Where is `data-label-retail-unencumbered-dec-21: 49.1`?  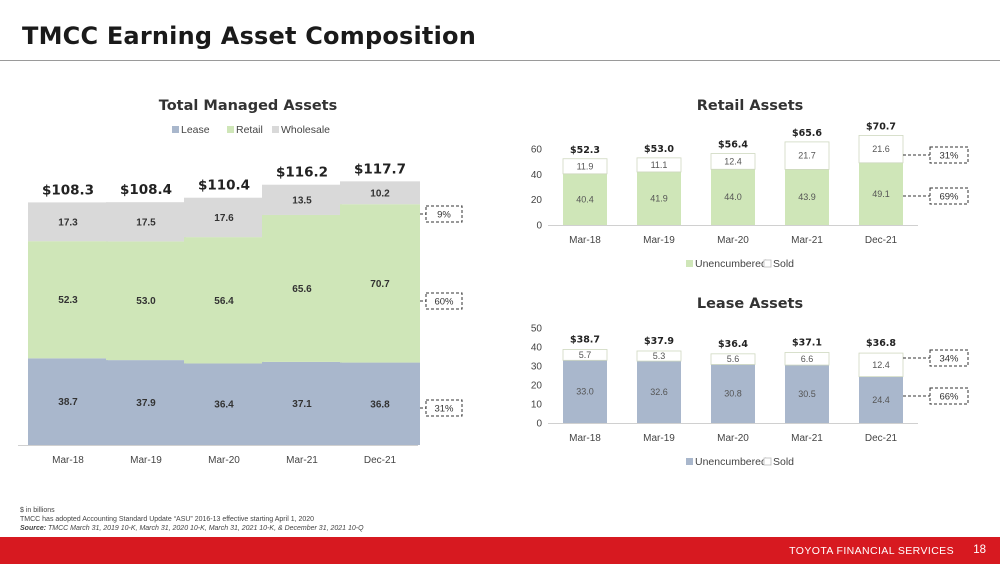 data-label-retail-unencumbered-dec-21: 49.1 is located at coordinates (881, 194).